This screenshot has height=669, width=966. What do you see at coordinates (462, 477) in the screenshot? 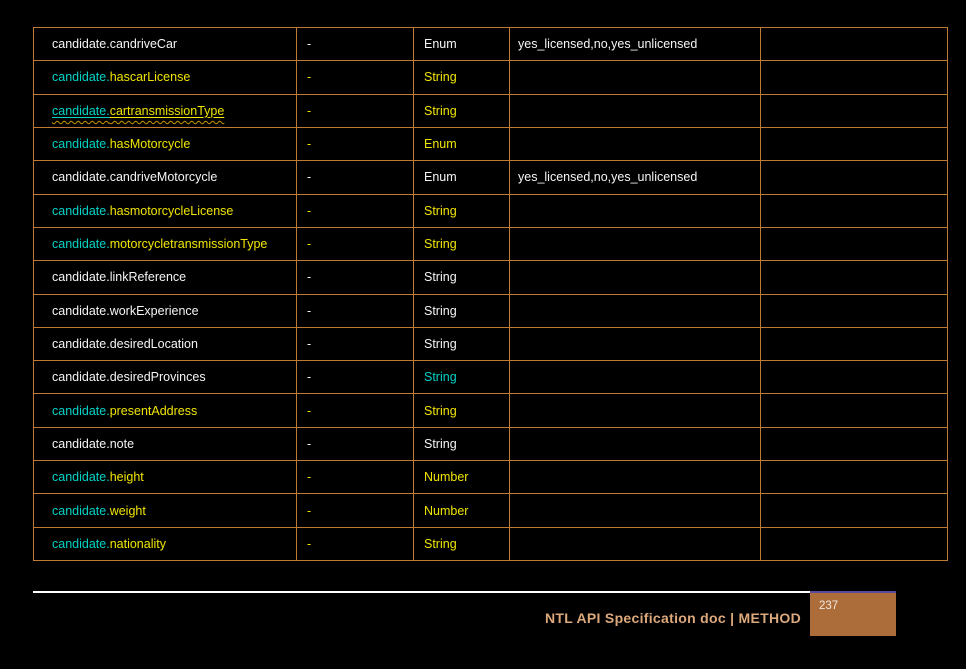
I see `type-cell: Number` at bounding box center [462, 477].